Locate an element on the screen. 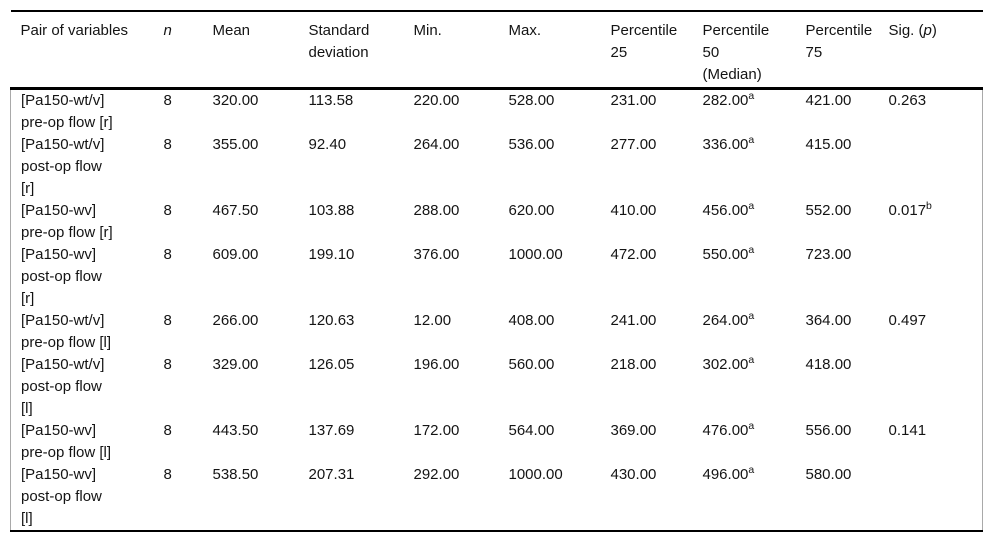 Image resolution: width=992 pixels, height=540 pixels. p50-value: 282.00 is located at coordinates (725, 100).